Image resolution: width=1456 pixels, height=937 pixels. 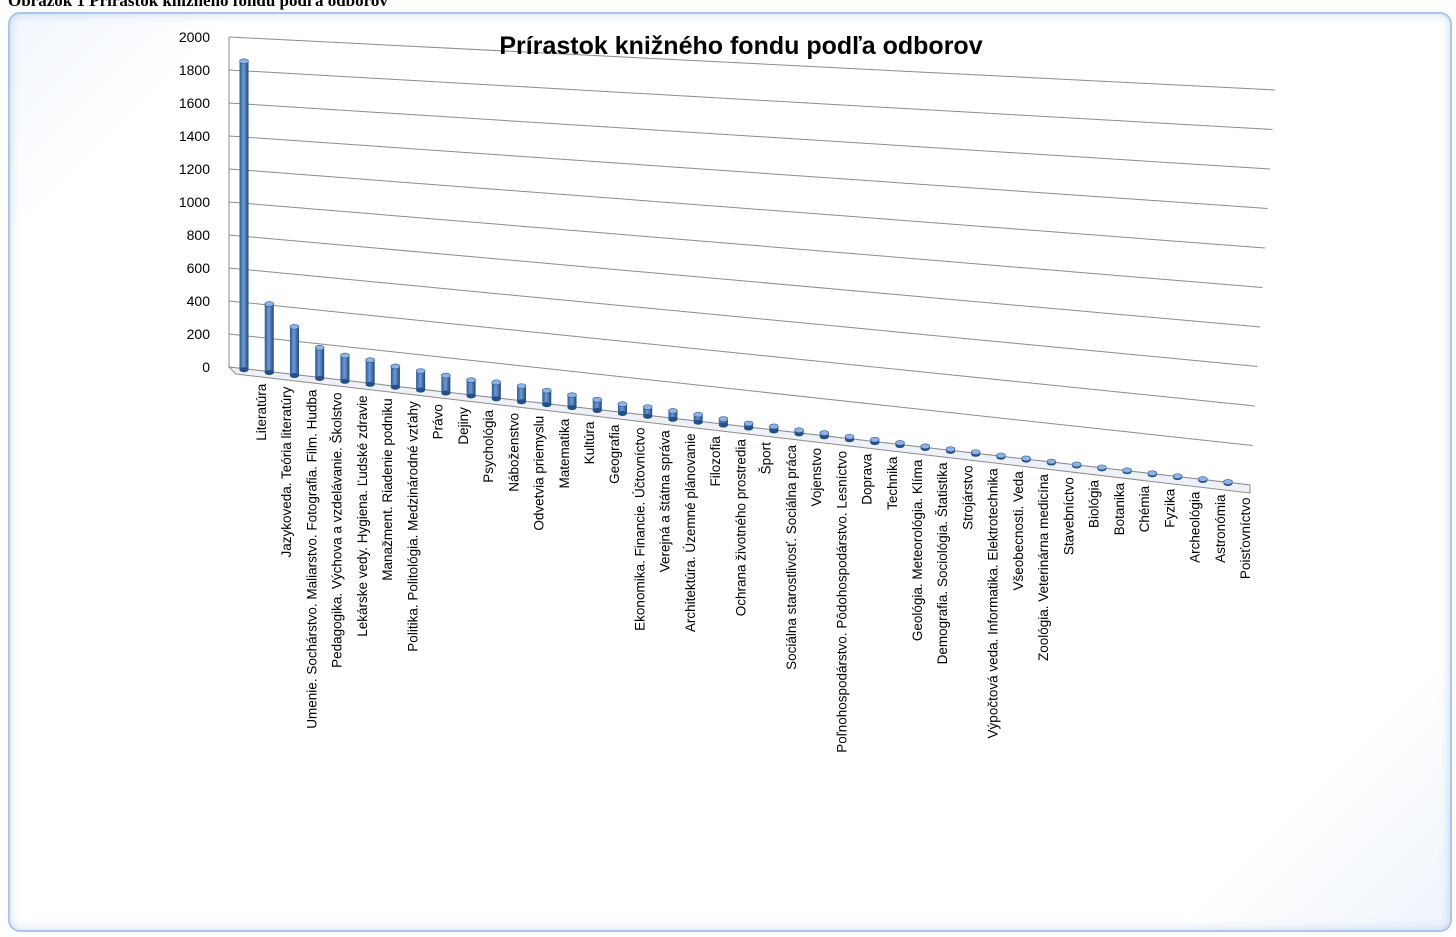 What do you see at coordinates (513, 452) in the screenshot?
I see `x-tick-label: Náboženstvo` at bounding box center [513, 452].